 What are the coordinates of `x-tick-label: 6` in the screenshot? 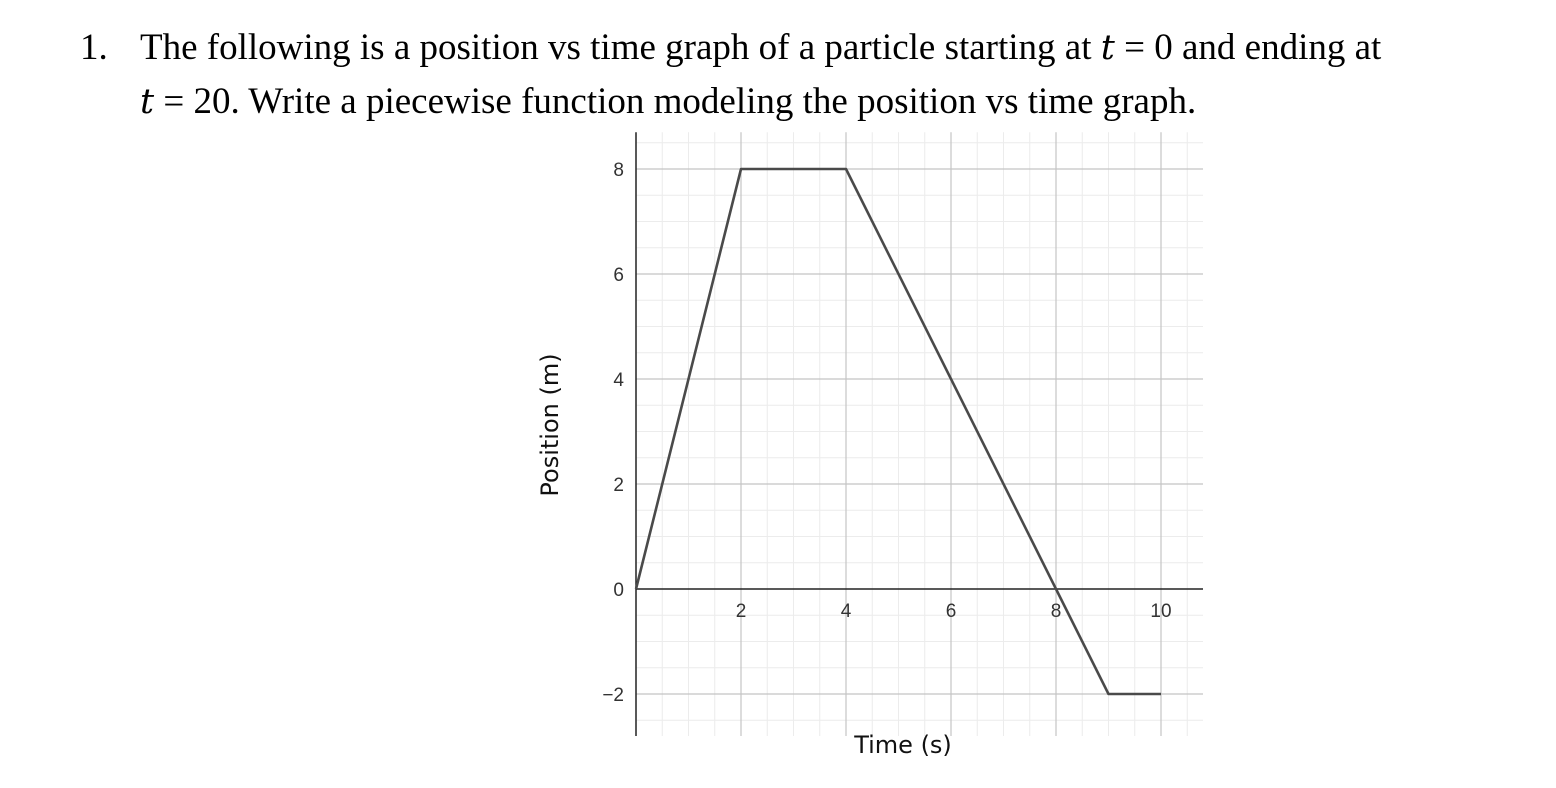 It's located at (951, 611).